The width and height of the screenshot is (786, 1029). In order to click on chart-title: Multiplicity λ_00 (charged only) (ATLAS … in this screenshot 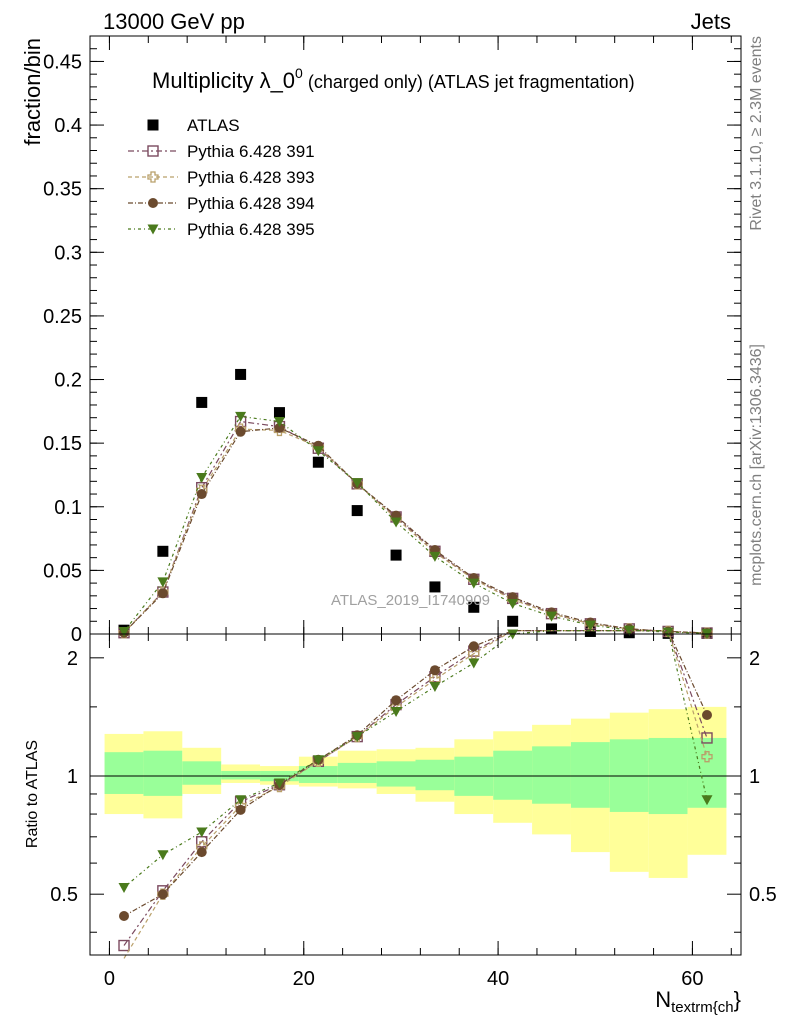, I will do `click(393, 79)`.